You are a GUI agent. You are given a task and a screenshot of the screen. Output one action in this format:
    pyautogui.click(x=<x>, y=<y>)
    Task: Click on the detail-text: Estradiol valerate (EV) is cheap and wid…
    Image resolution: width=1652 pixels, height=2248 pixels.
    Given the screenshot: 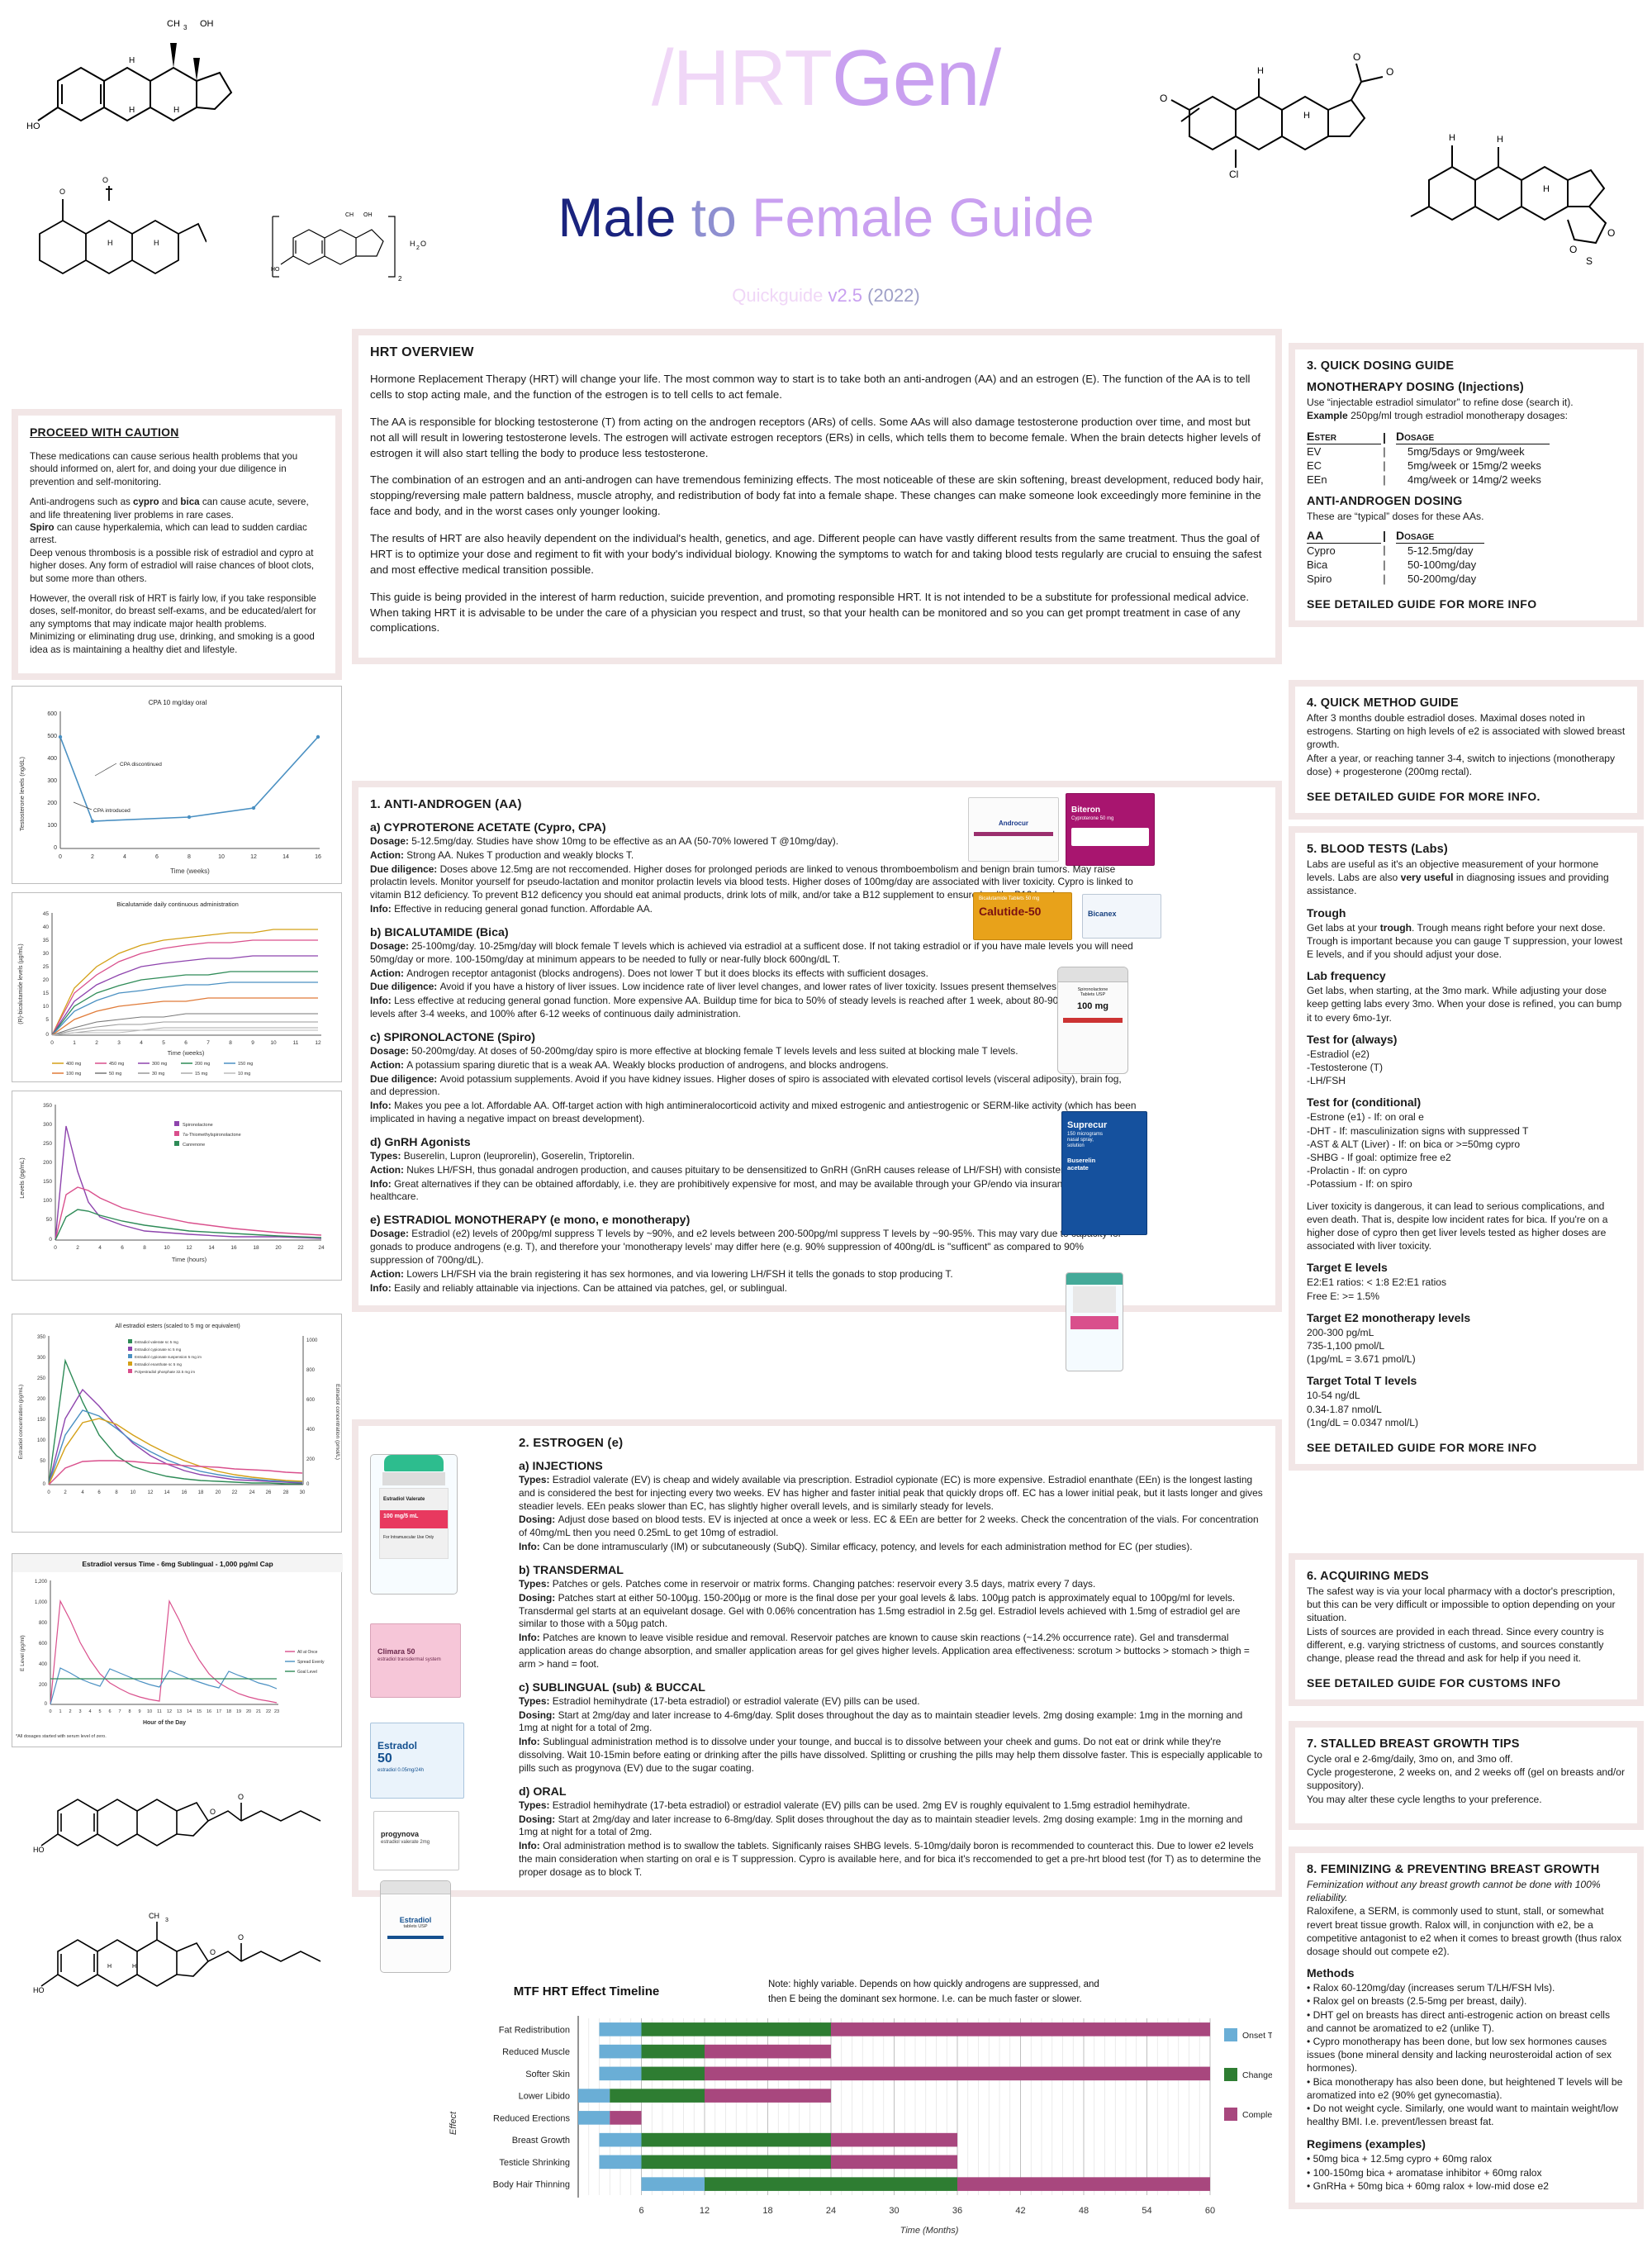 What is the action you would take?
    pyautogui.click(x=891, y=1493)
    